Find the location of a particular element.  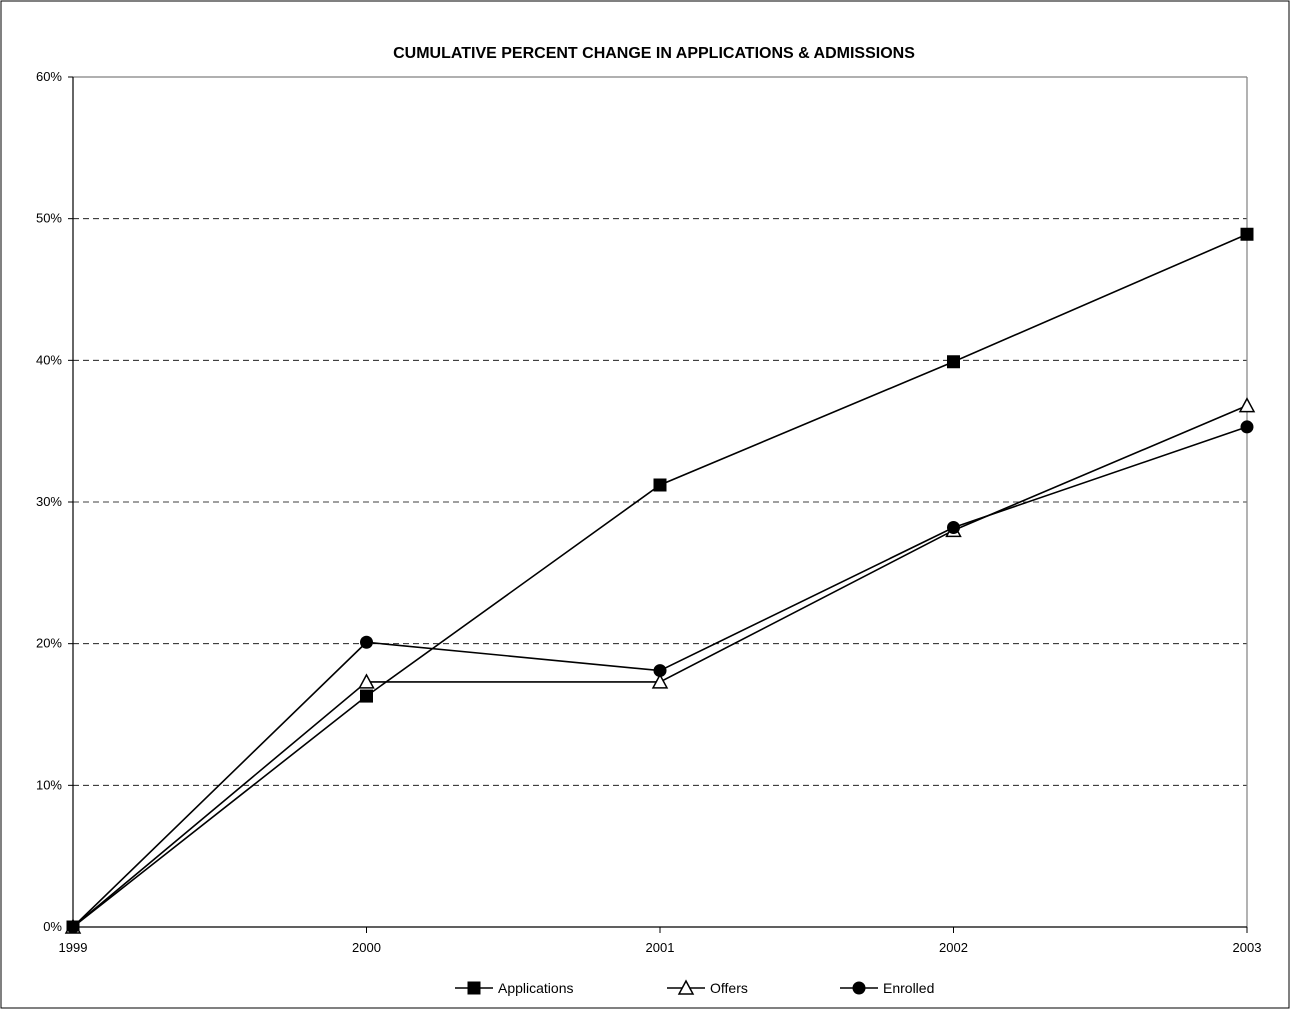

x-tick-label: 1999 is located at coordinates (73, 947).